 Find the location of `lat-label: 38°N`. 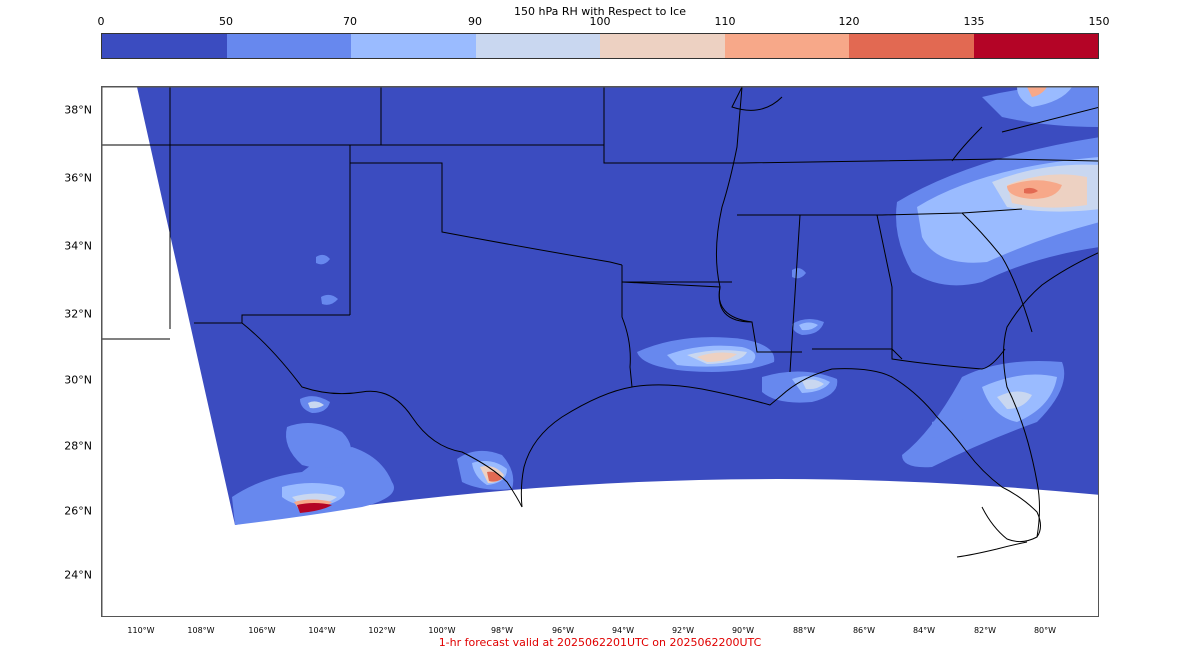

lat-label: 38°N is located at coordinates (78, 110).